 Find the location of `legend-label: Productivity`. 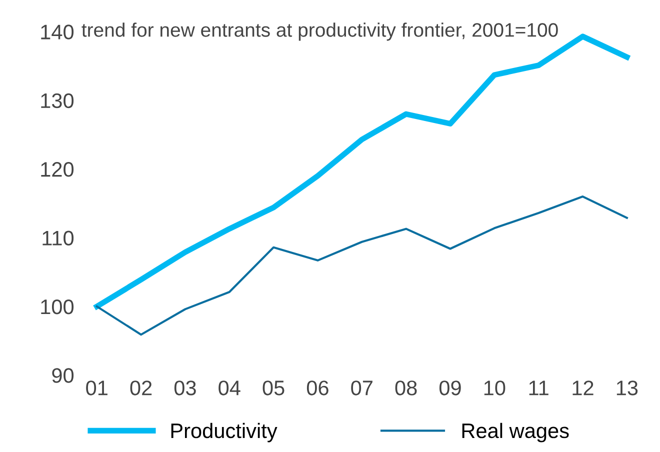

legend-label: Productivity is located at coordinates (224, 432).